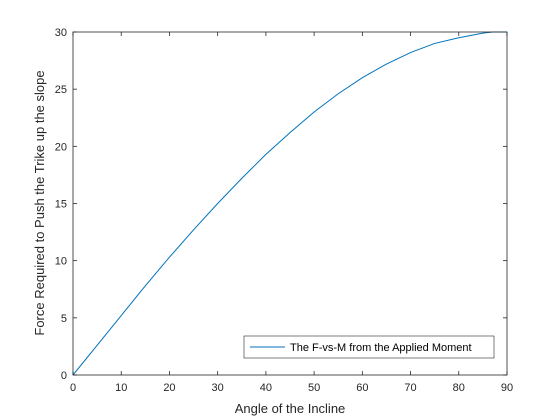 The width and height of the screenshot is (560, 420). Describe the element at coordinates (266, 388) in the screenshot. I see `x-tick-label: 40` at that location.